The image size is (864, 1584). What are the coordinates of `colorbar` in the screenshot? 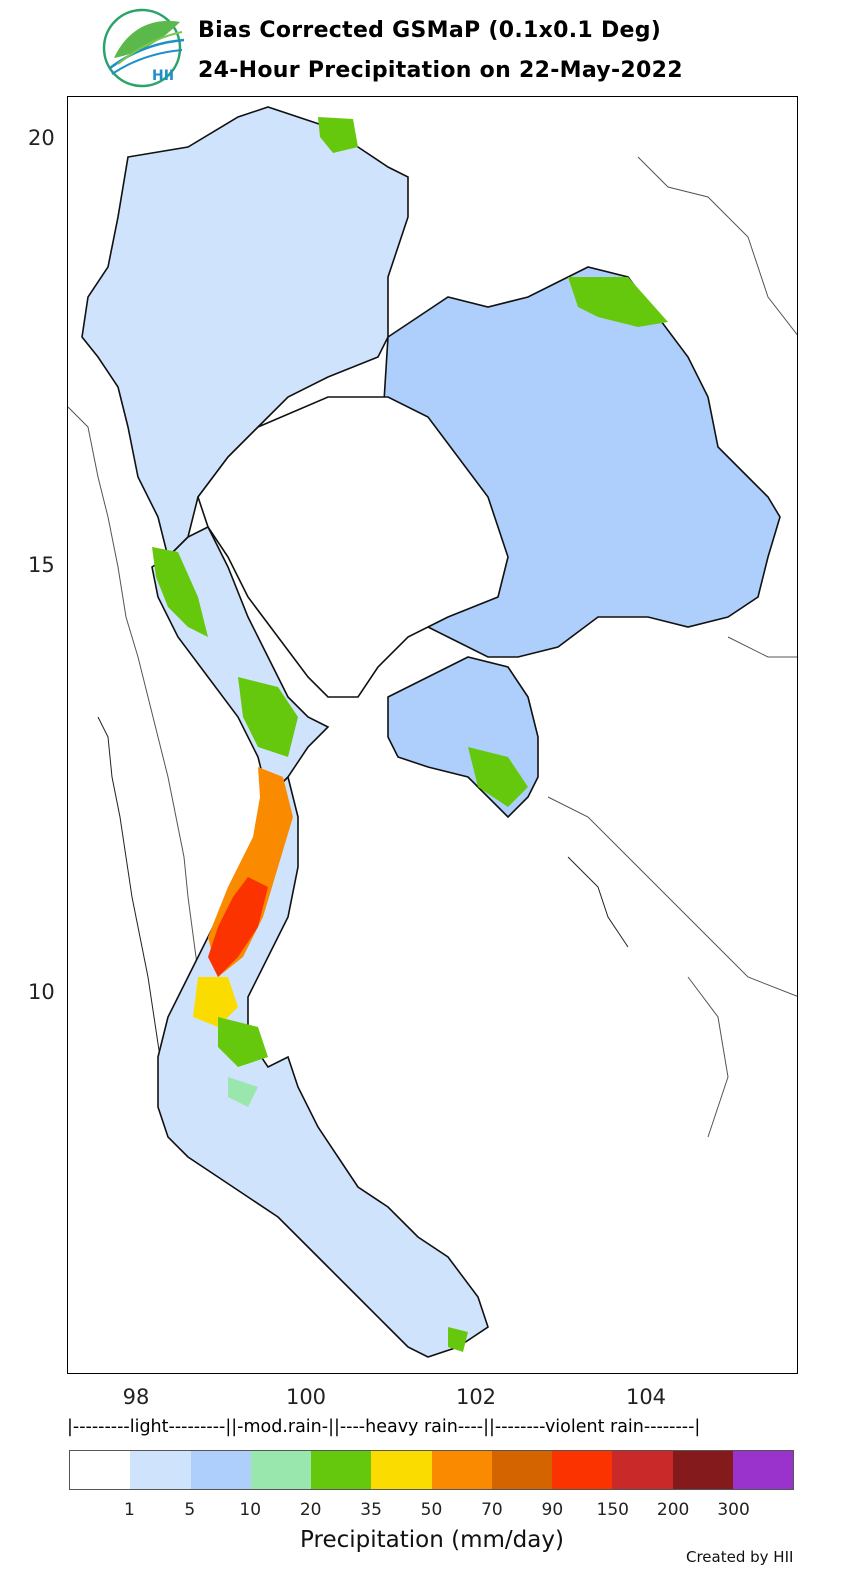 It's located at (431, 1470).